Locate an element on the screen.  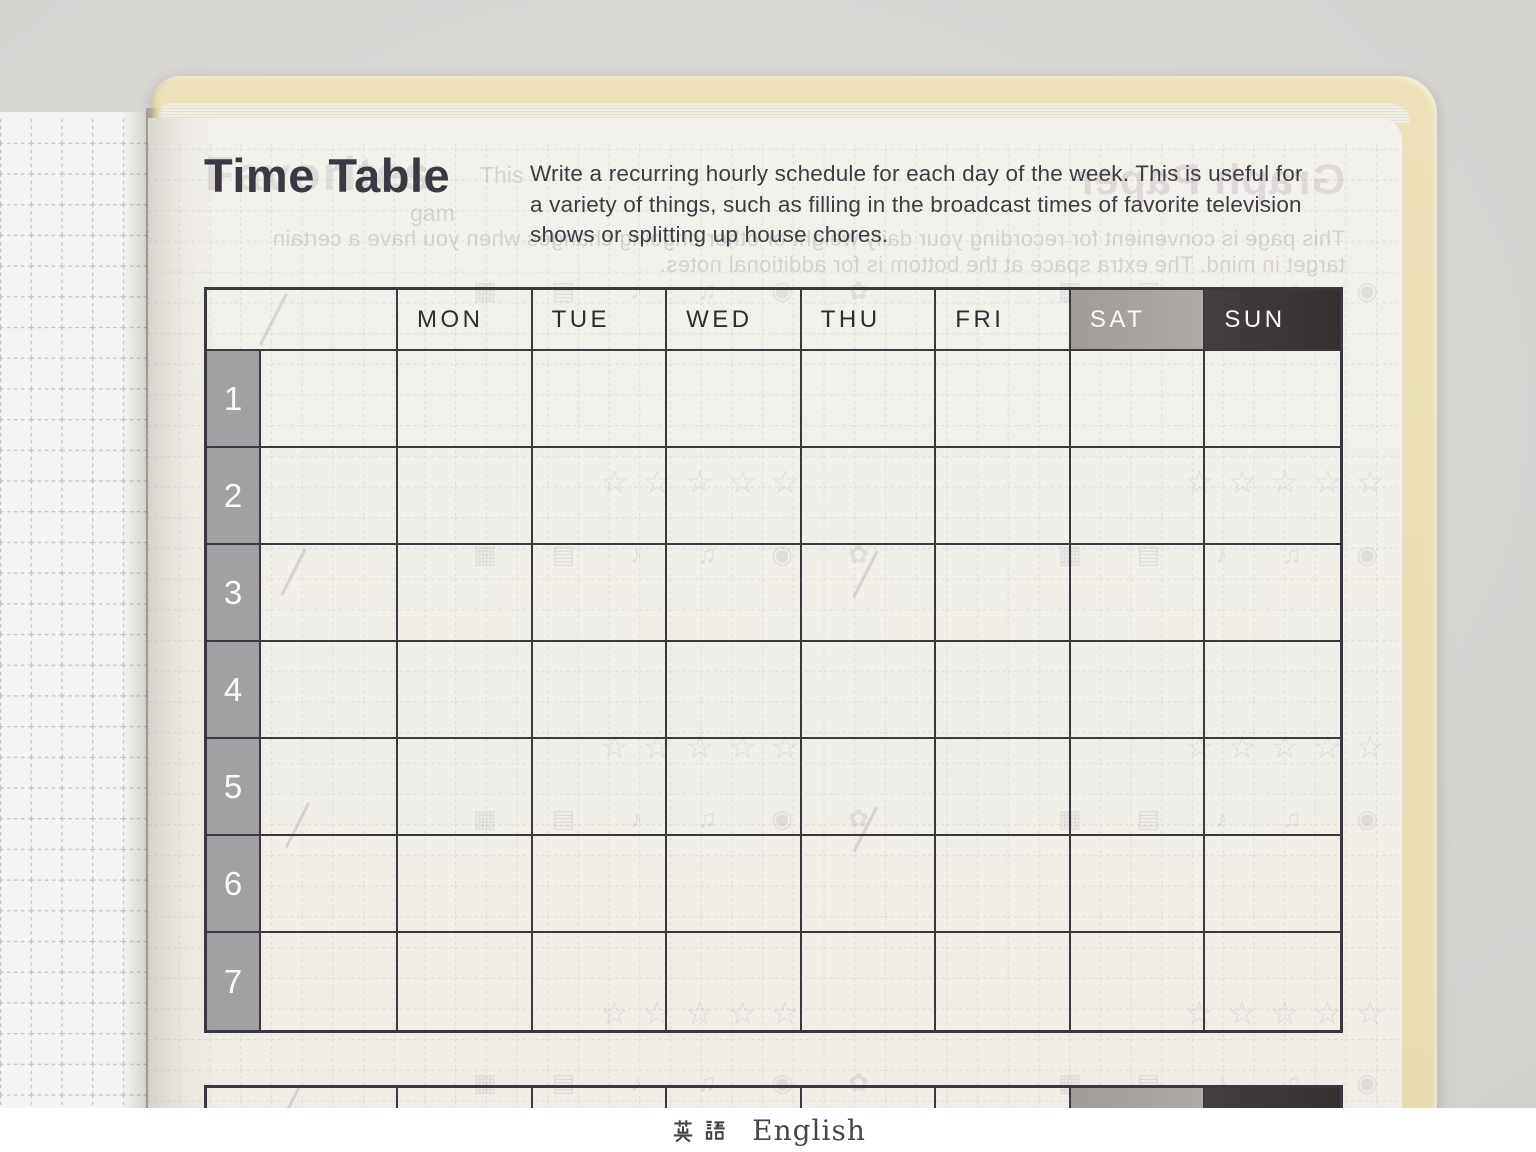
ghost-favorites-title: Favorites is located at coordinates (318, 173).